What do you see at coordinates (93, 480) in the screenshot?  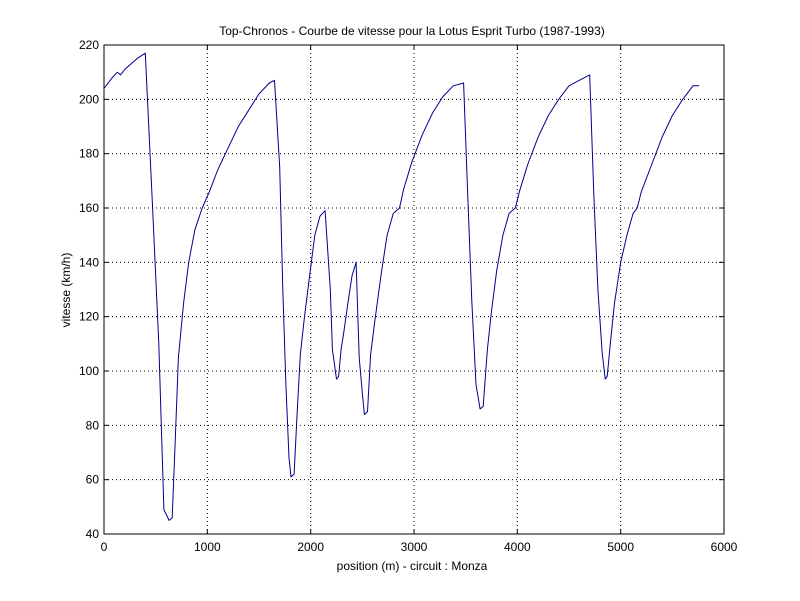 I see `y-tick-label: 60` at bounding box center [93, 480].